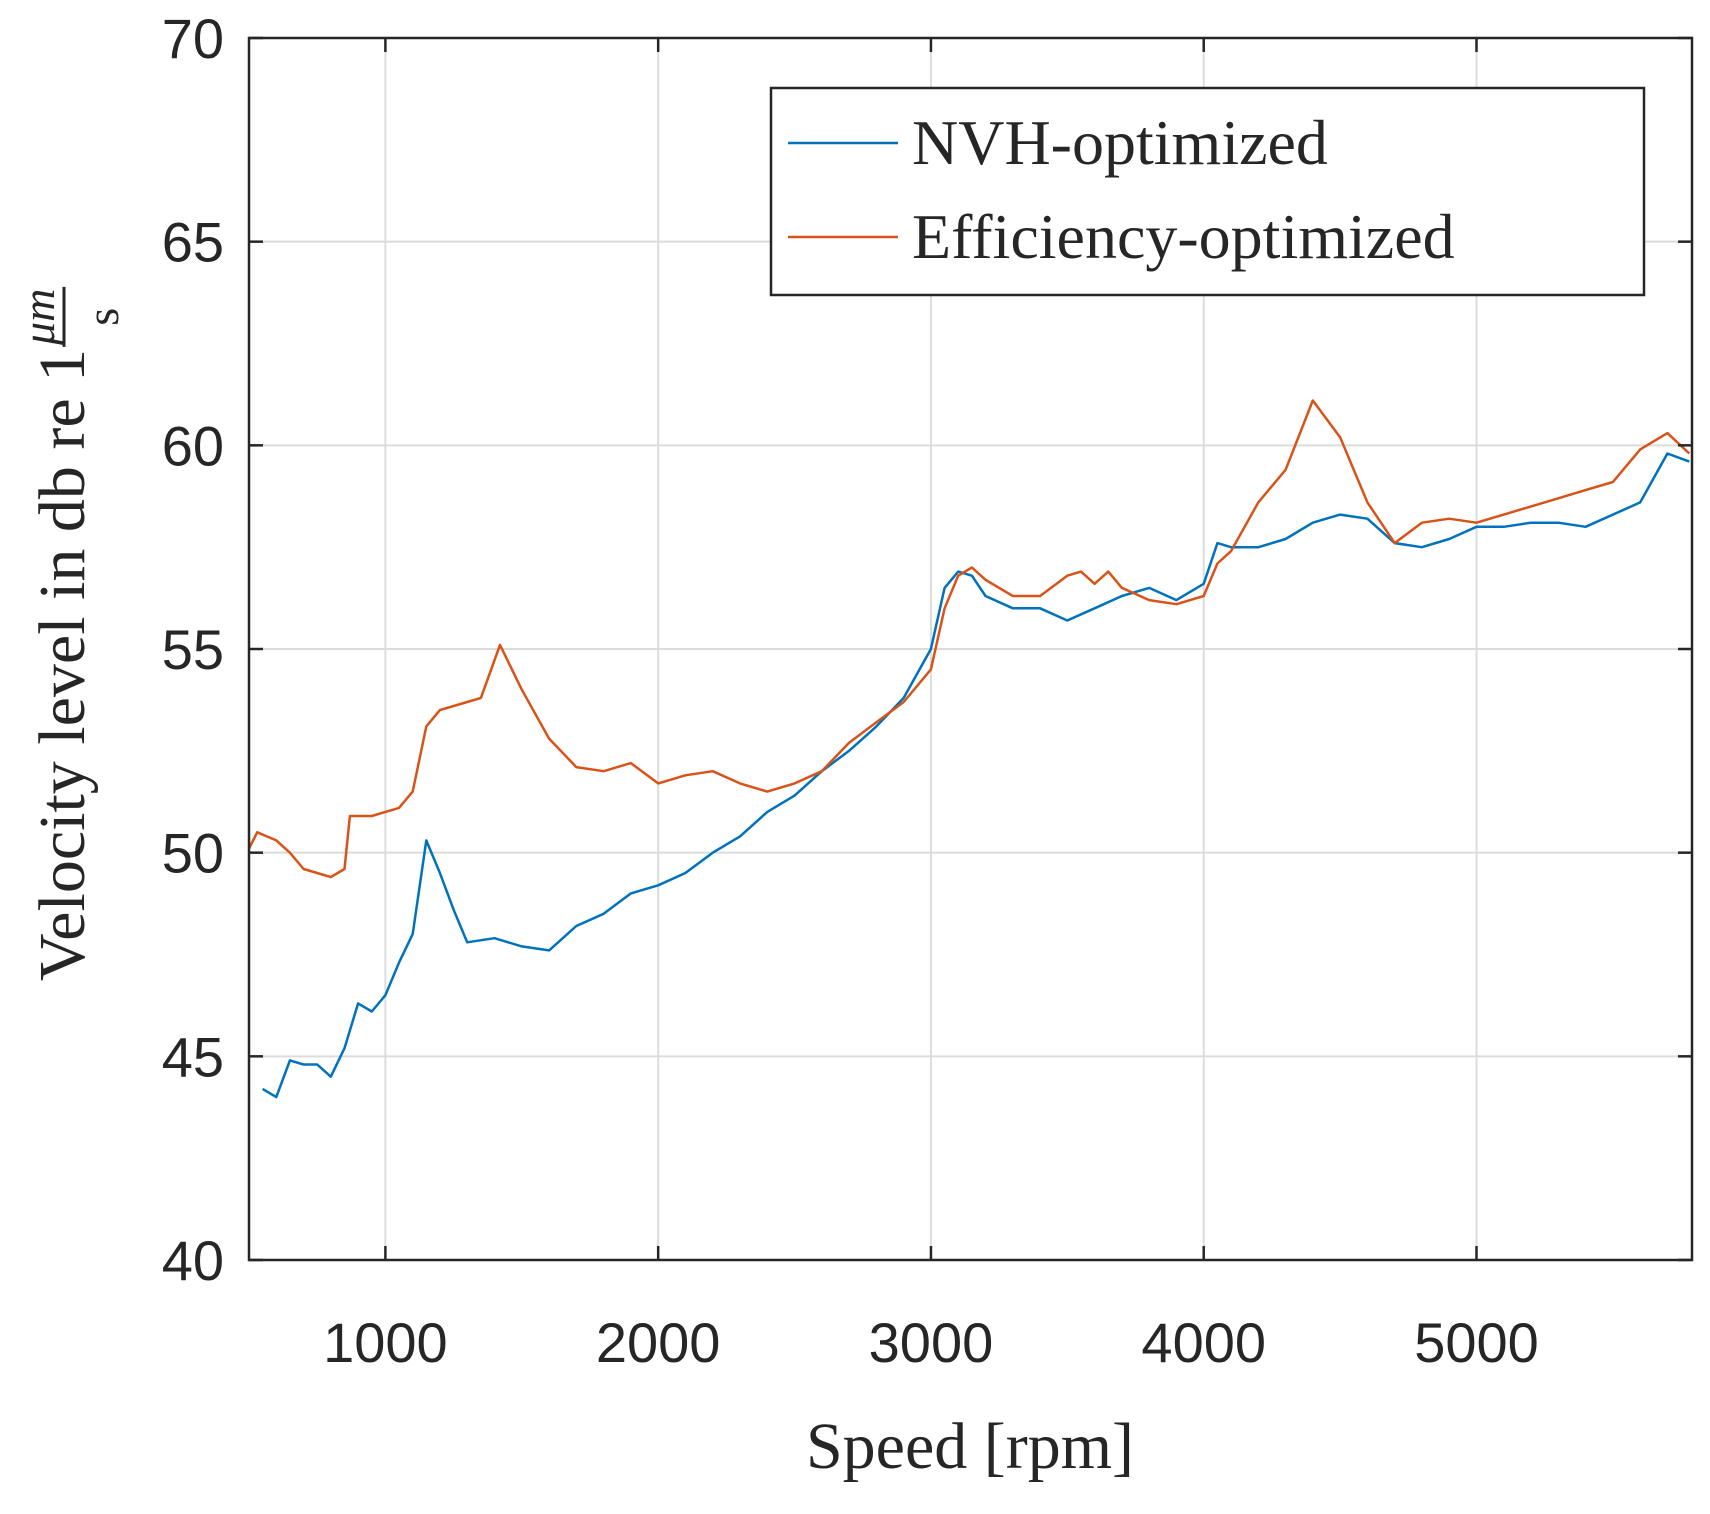 This screenshot has height=1514, width=1710. Describe the element at coordinates (193, 1056) in the screenshot. I see `y-tick-label: 45` at that location.